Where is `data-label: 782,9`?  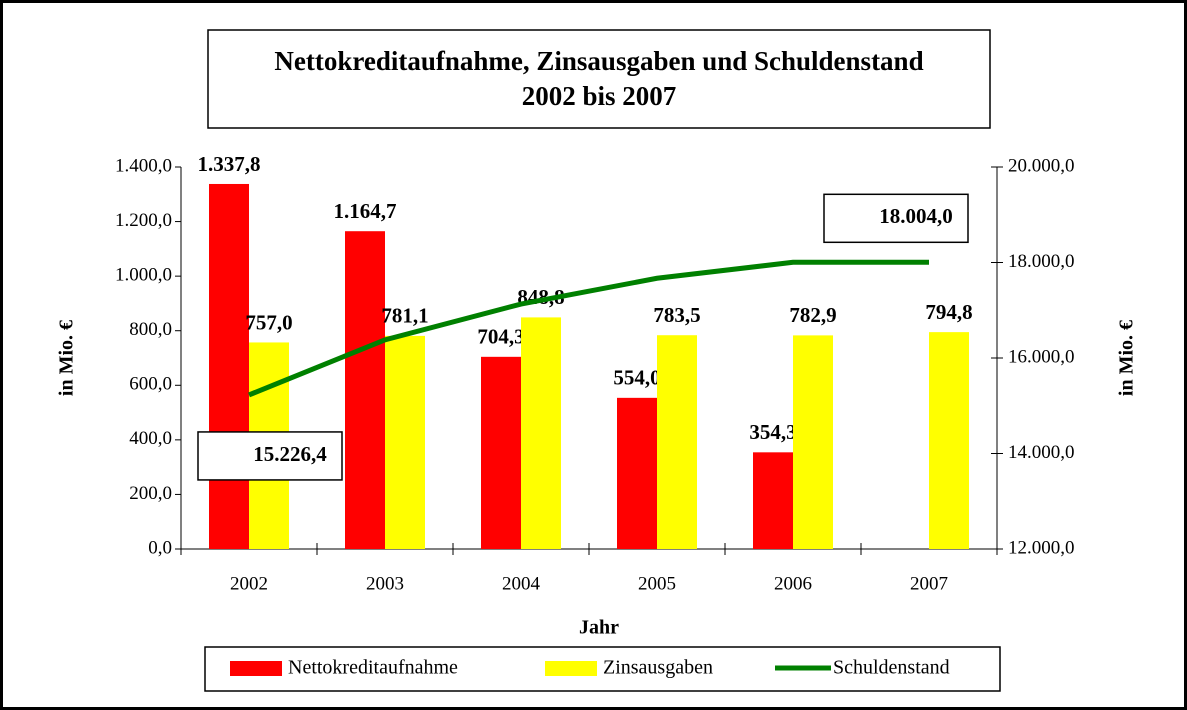 data-label: 782,9 is located at coordinates (812, 315).